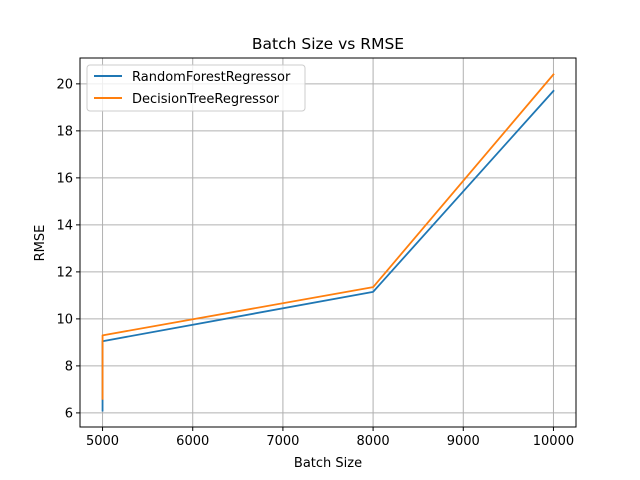 The width and height of the screenshot is (640, 480). Describe the element at coordinates (102, 441) in the screenshot. I see `x-tick-label: 5000` at that location.